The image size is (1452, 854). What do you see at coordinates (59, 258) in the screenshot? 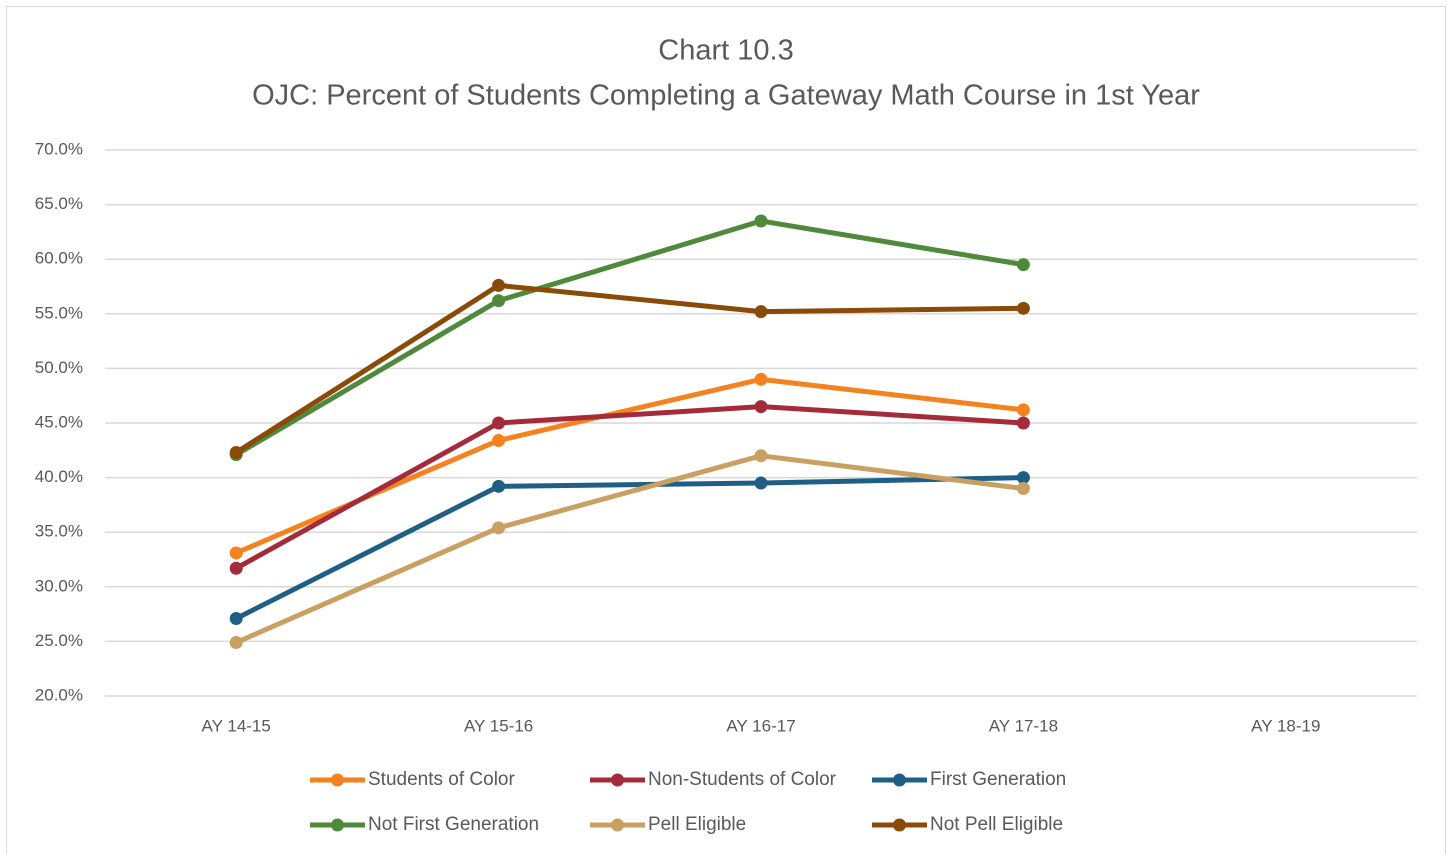
I see `y-tick-label: 60.0%` at bounding box center [59, 258].